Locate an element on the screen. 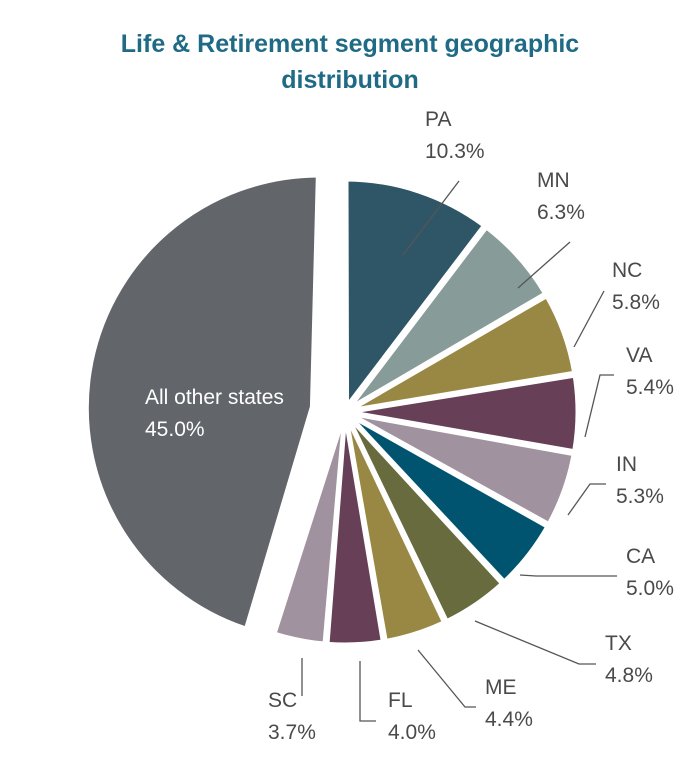  slice-value-mn: 6.3% is located at coordinates (561, 212).